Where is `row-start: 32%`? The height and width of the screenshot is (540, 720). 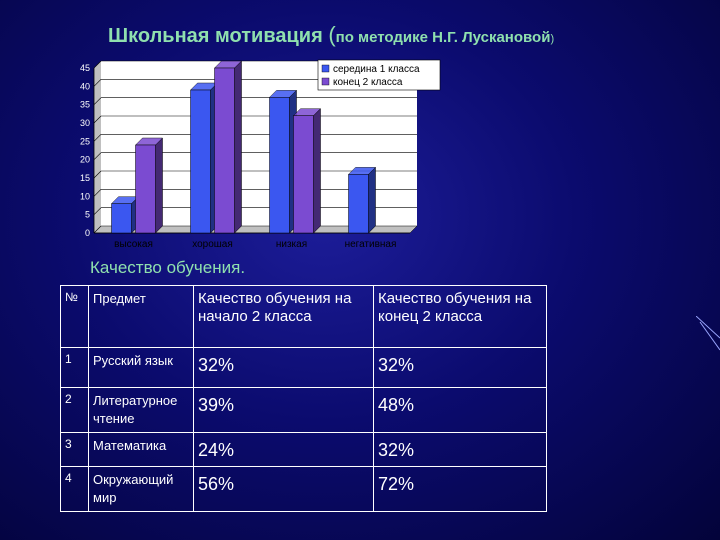 row-start: 32% is located at coordinates (283, 367).